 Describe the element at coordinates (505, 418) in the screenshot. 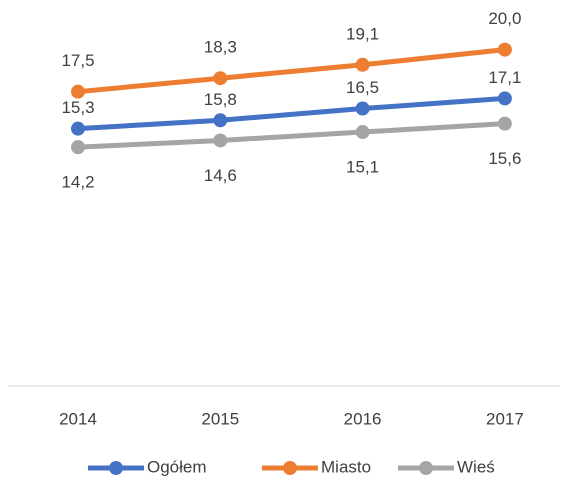

I see `x-tick-label: 2017` at that location.